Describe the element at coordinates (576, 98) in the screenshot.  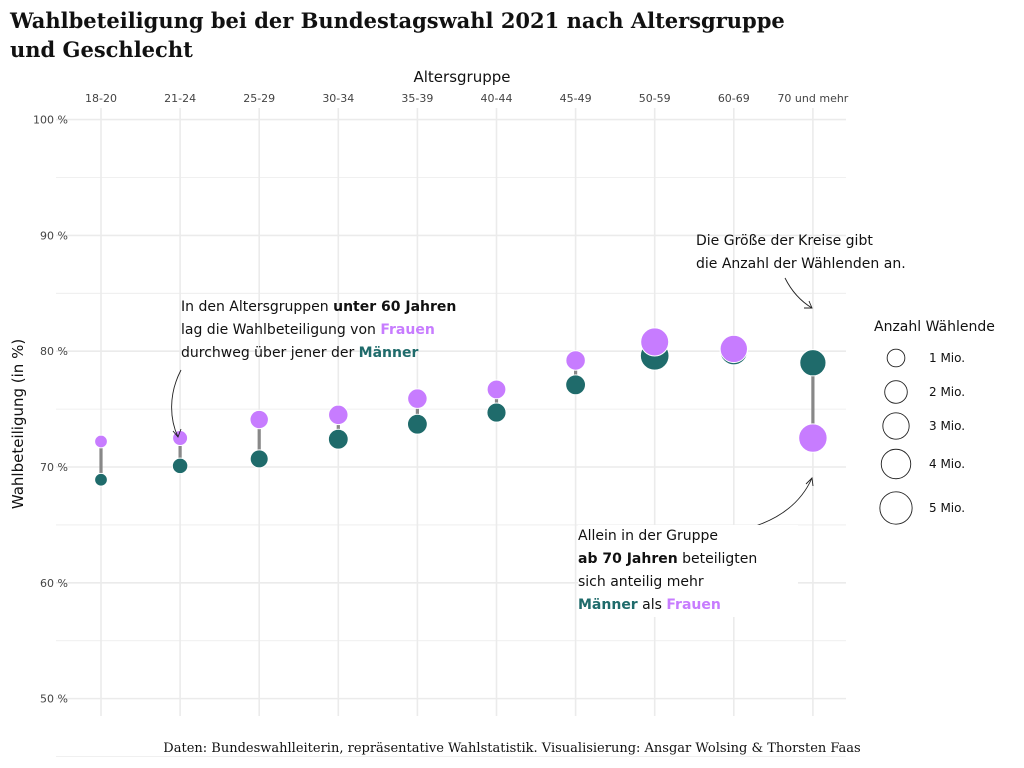
I see `x-tick-label: 45-49` at that location.